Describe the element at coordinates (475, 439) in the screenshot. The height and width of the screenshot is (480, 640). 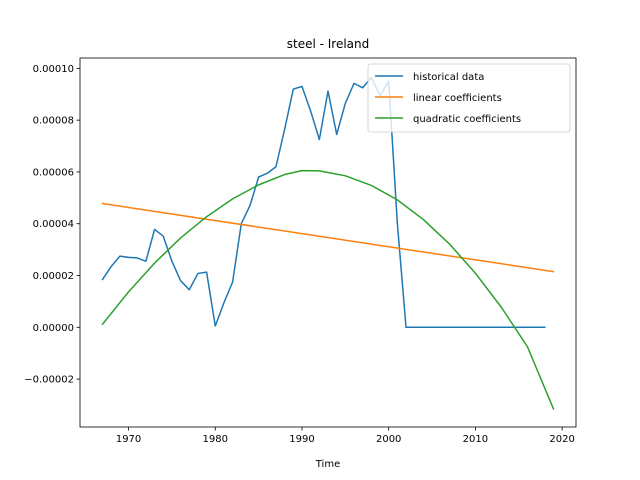
I see `x-tick-label: 2010` at that location.